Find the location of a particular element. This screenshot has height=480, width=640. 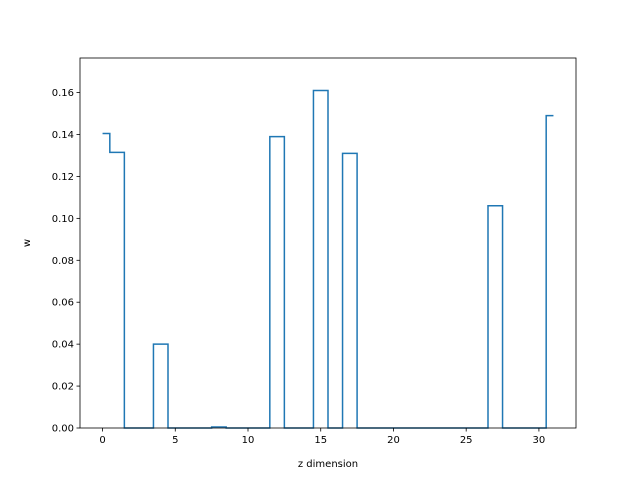

y-tick-label: 0.16 is located at coordinates (63, 93).